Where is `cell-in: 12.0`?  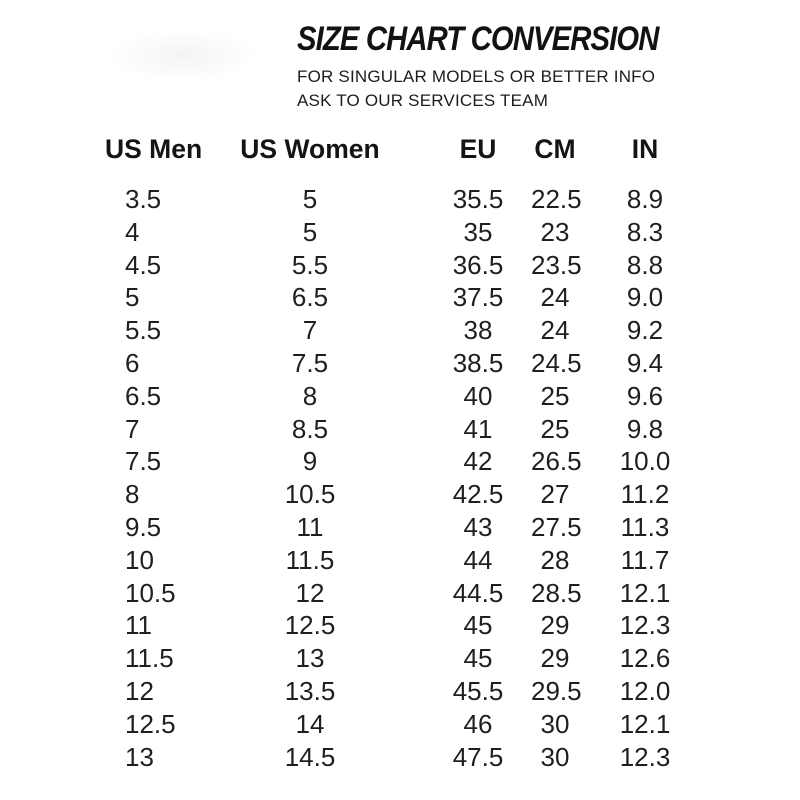 cell-in: 12.0 is located at coordinates (645, 690).